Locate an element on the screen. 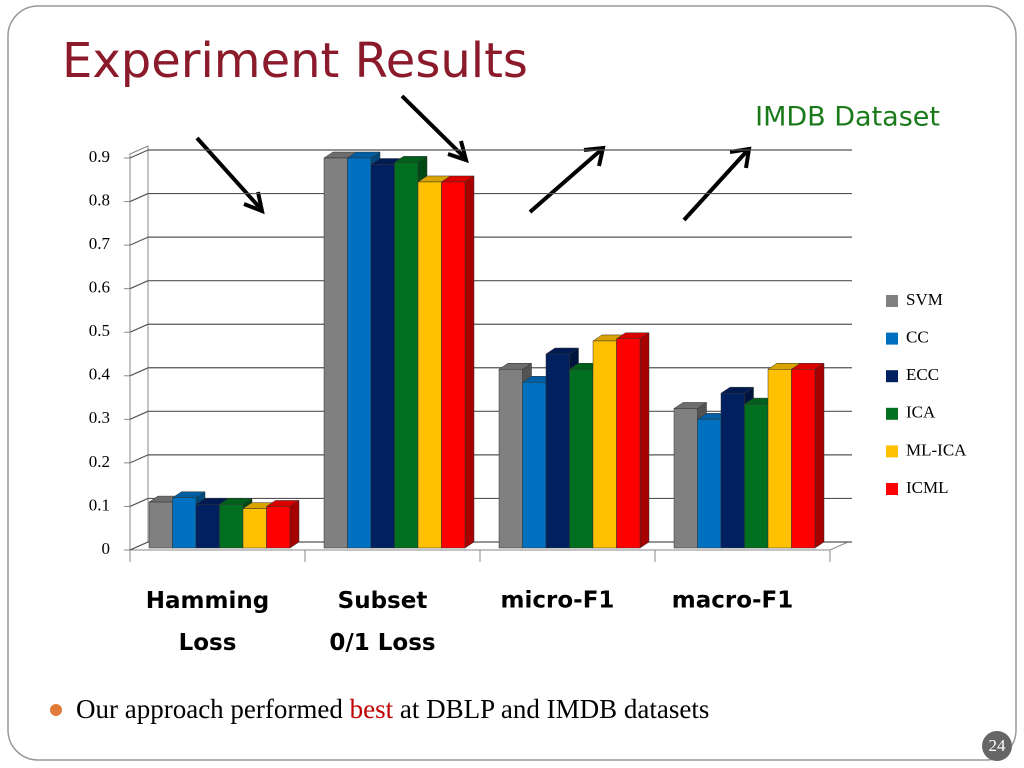 The height and width of the screenshot is (768, 1024). y-tick-label: 0.7 is located at coordinates (100, 243).